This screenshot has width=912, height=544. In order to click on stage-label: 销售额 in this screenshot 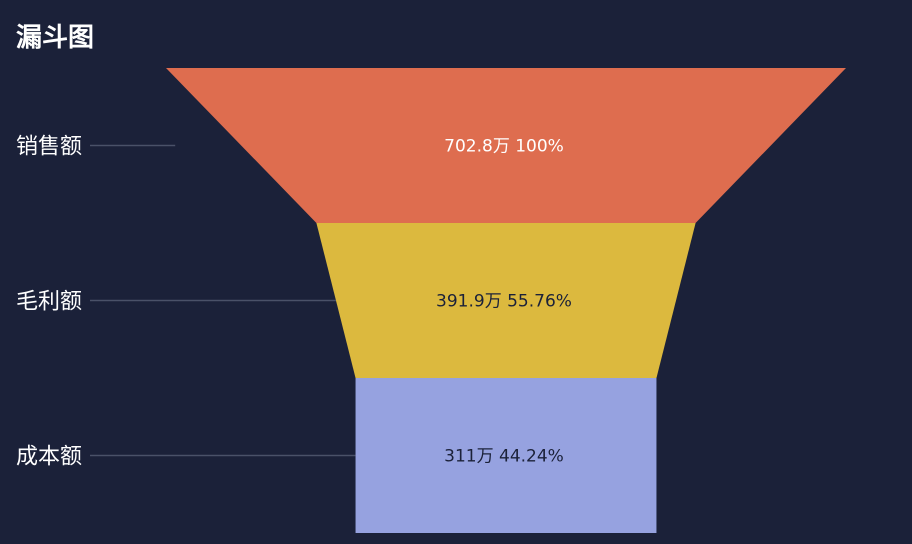, I will do `click(49, 147)`.